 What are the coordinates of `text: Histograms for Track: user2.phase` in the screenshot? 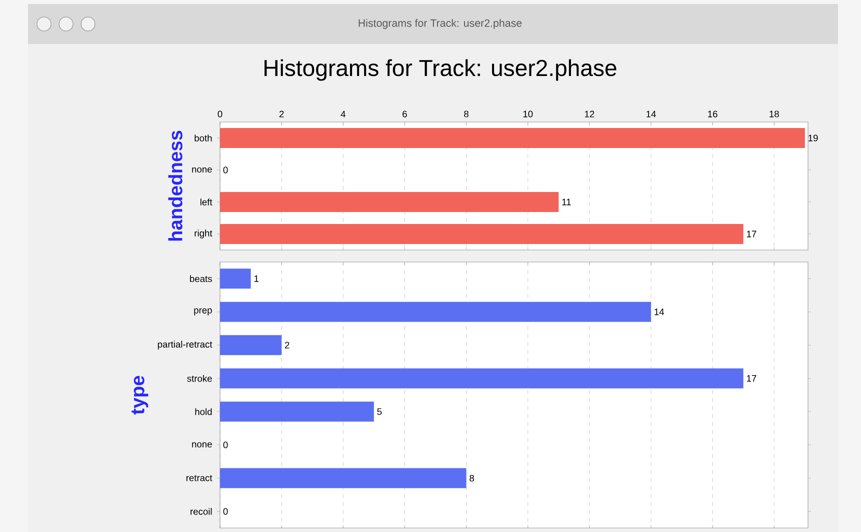 It's located at (440, 24).